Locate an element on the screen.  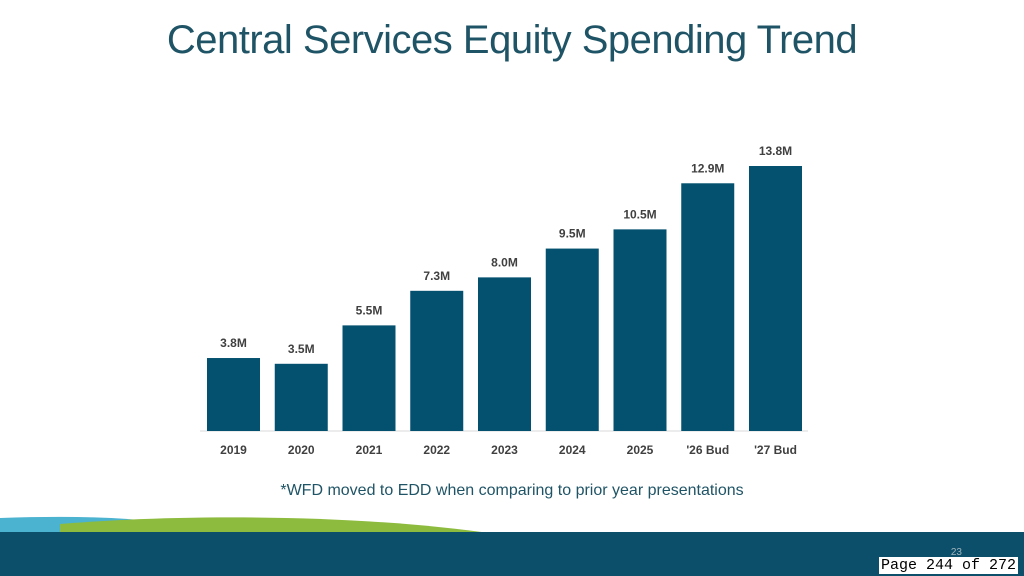
category-label-2: 2021 is located at coordinates (369, 450).